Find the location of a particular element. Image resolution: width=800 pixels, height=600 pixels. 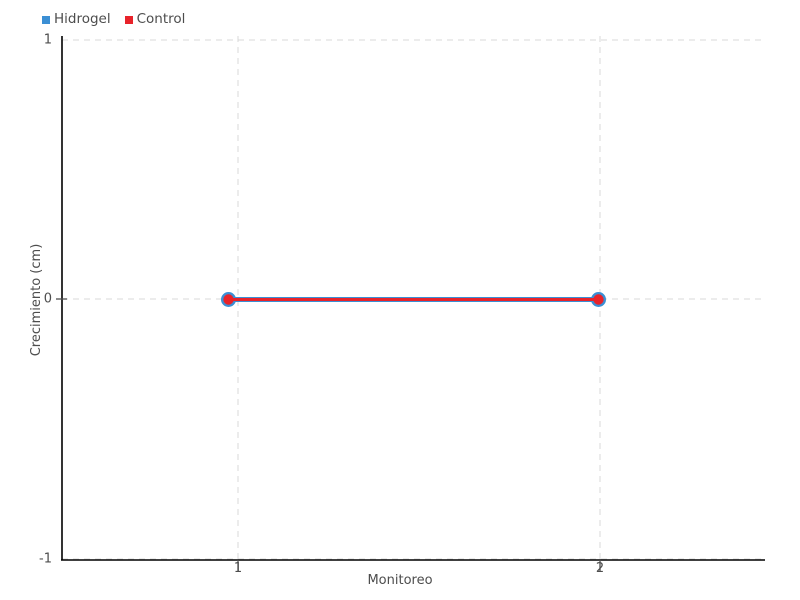

legend-label-control: Control is located at coordinates (161, 19).